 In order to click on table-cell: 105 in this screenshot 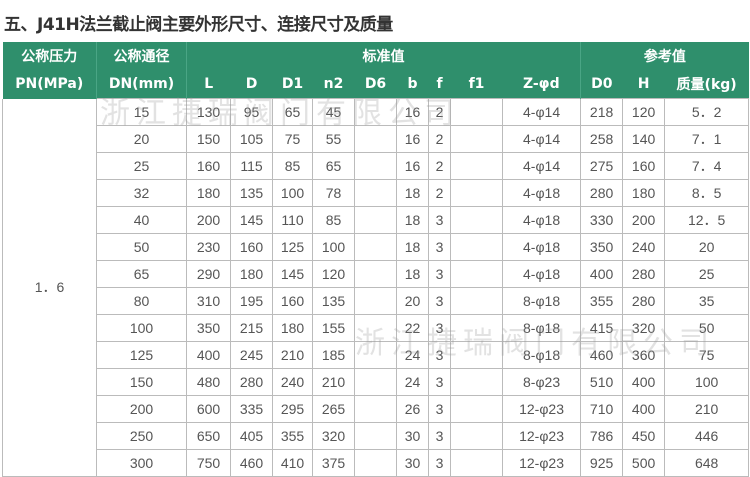, I will do `click(251, 139)`.